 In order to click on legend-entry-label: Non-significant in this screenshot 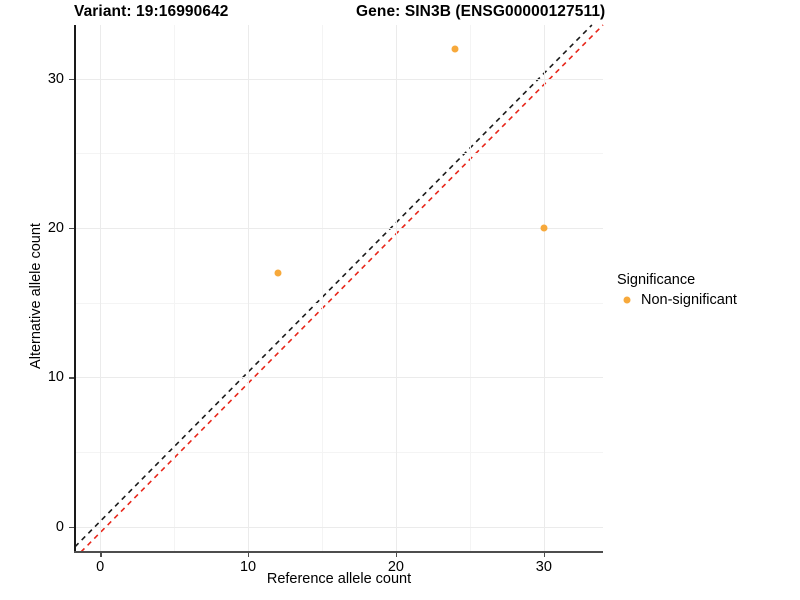, I will do `click(689, 299)`.